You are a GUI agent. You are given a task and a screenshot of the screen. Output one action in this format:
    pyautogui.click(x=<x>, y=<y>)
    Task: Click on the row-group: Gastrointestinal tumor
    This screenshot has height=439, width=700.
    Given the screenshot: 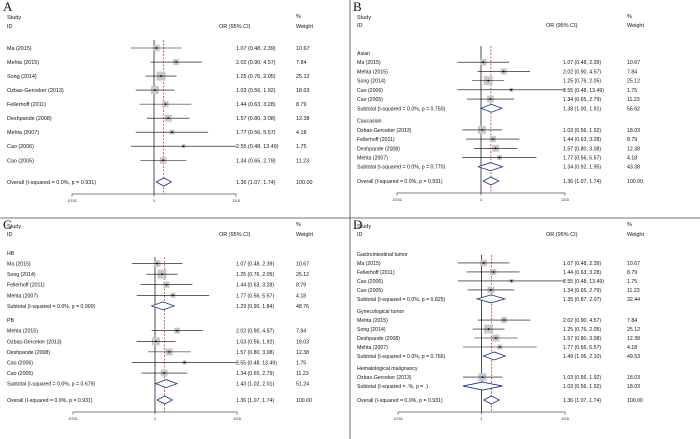 What is the action you would take?
    pyautogui.click(x=382, y=255)
    